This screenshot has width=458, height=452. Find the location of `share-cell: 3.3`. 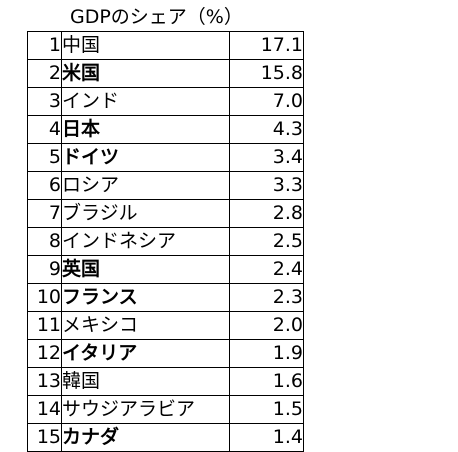

share-cell: 3.3 is located at coordinates (266, 185).